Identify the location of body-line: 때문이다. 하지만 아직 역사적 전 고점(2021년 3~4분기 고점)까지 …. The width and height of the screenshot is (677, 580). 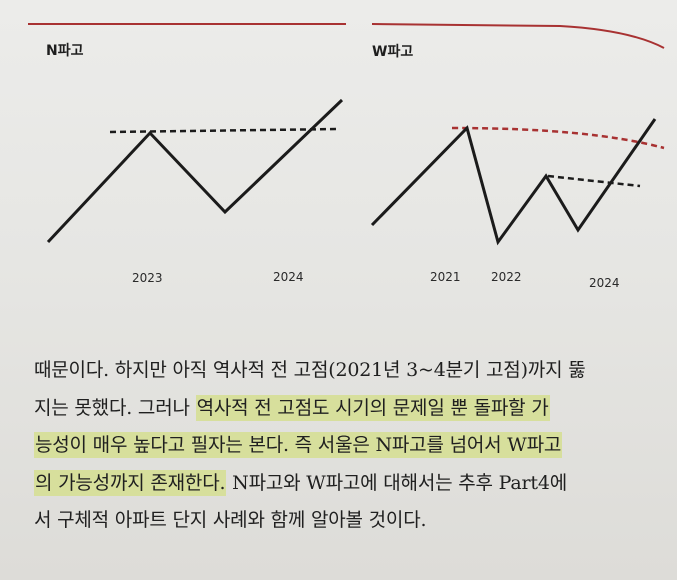
(349, 371).